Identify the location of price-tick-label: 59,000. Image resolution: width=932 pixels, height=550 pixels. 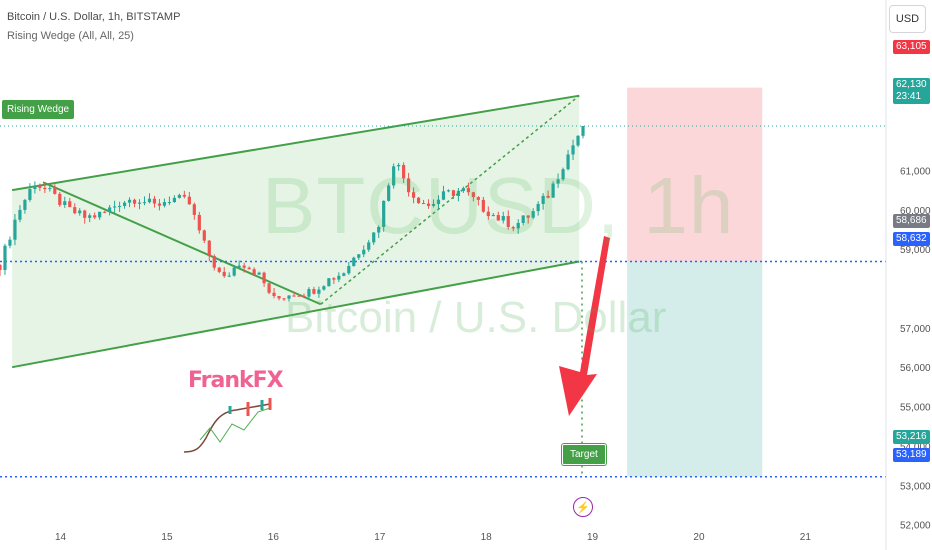
(915, 250).